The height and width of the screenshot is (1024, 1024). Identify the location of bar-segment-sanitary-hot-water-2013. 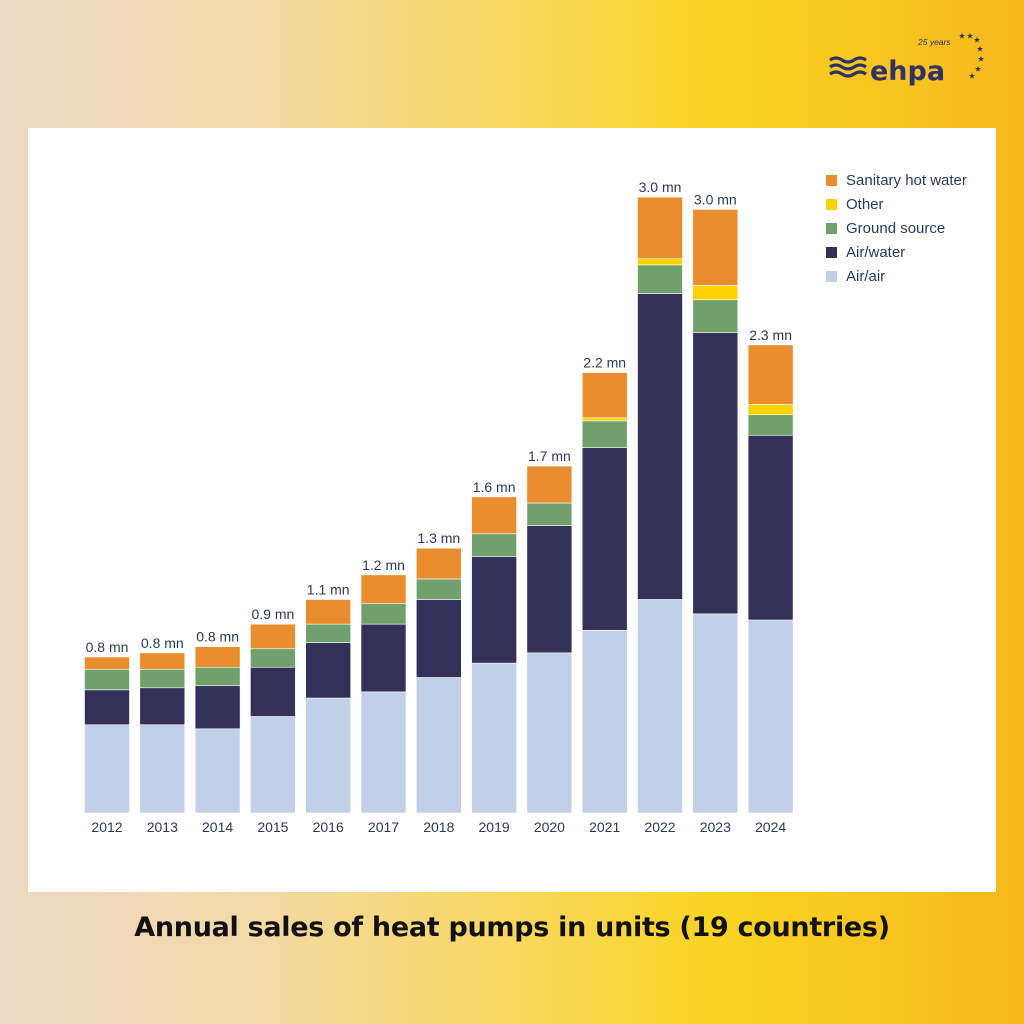
(162, 661).